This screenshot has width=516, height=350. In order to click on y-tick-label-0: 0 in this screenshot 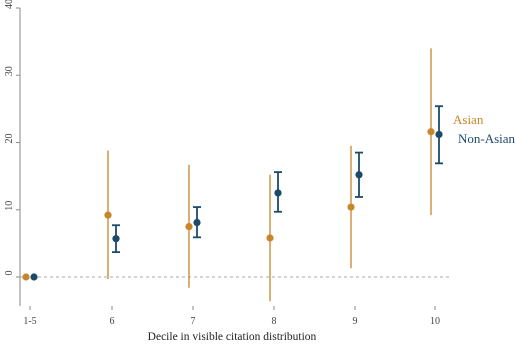, I will do `click(9, 273)`.